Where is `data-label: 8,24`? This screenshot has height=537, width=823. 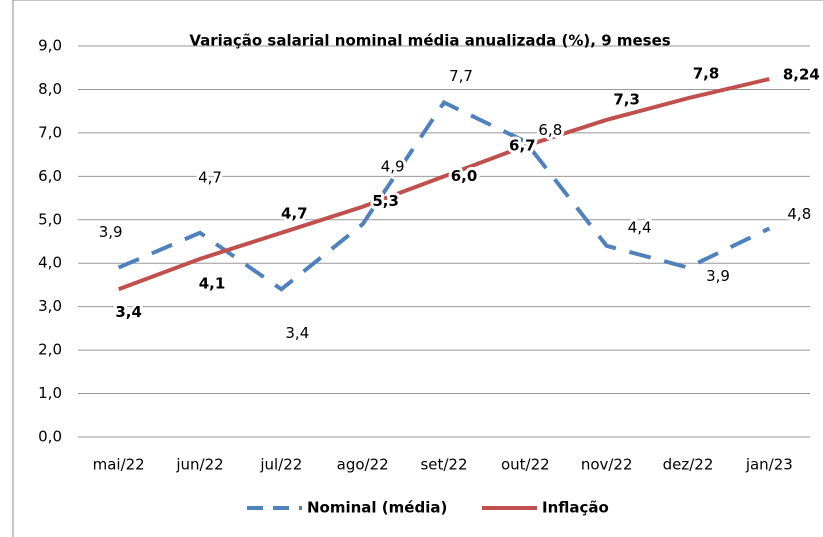
data-label: 8,24 is located at coordinates (801, 75).